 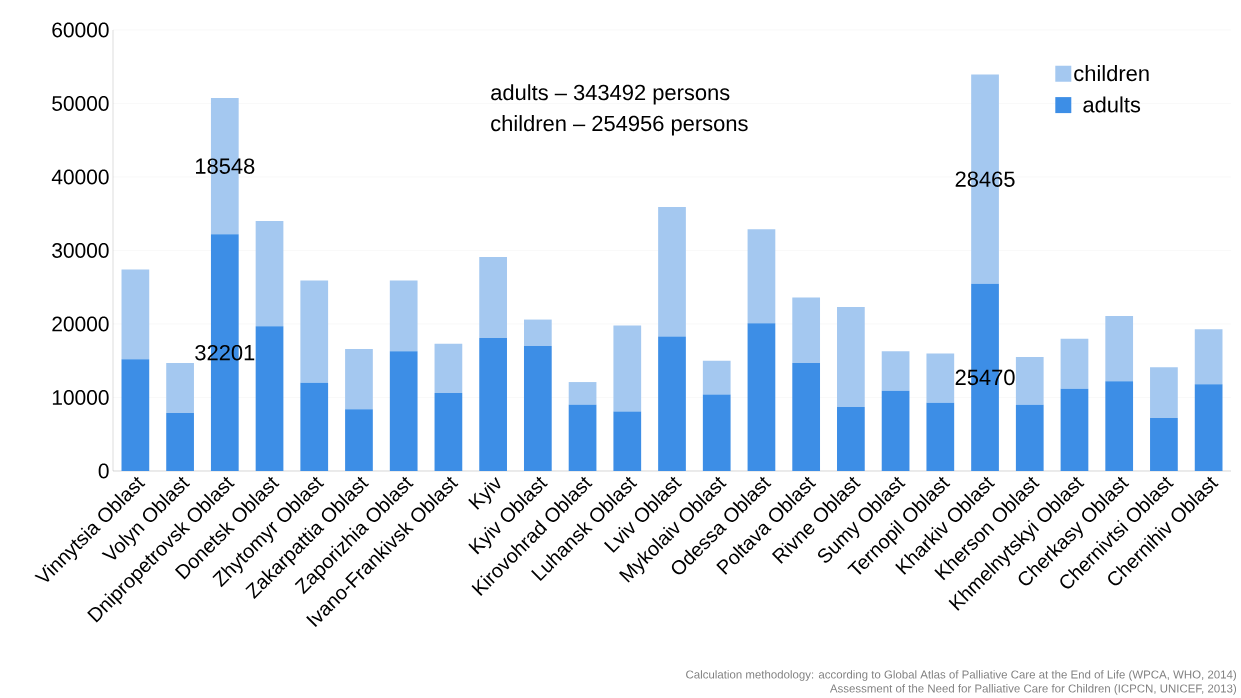 I want to click on x-tick-label: Kyiv, so click(x=484, y=493).